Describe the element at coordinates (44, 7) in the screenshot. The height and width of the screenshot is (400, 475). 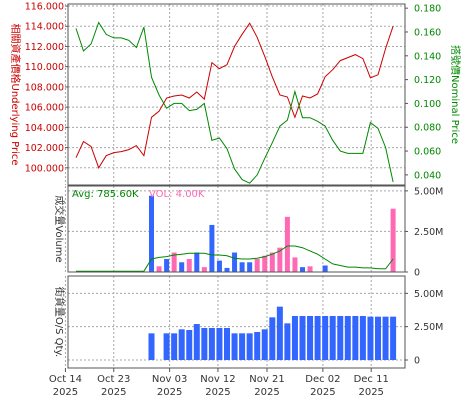
I see `price-left-tick-label: 116.000` at that location.